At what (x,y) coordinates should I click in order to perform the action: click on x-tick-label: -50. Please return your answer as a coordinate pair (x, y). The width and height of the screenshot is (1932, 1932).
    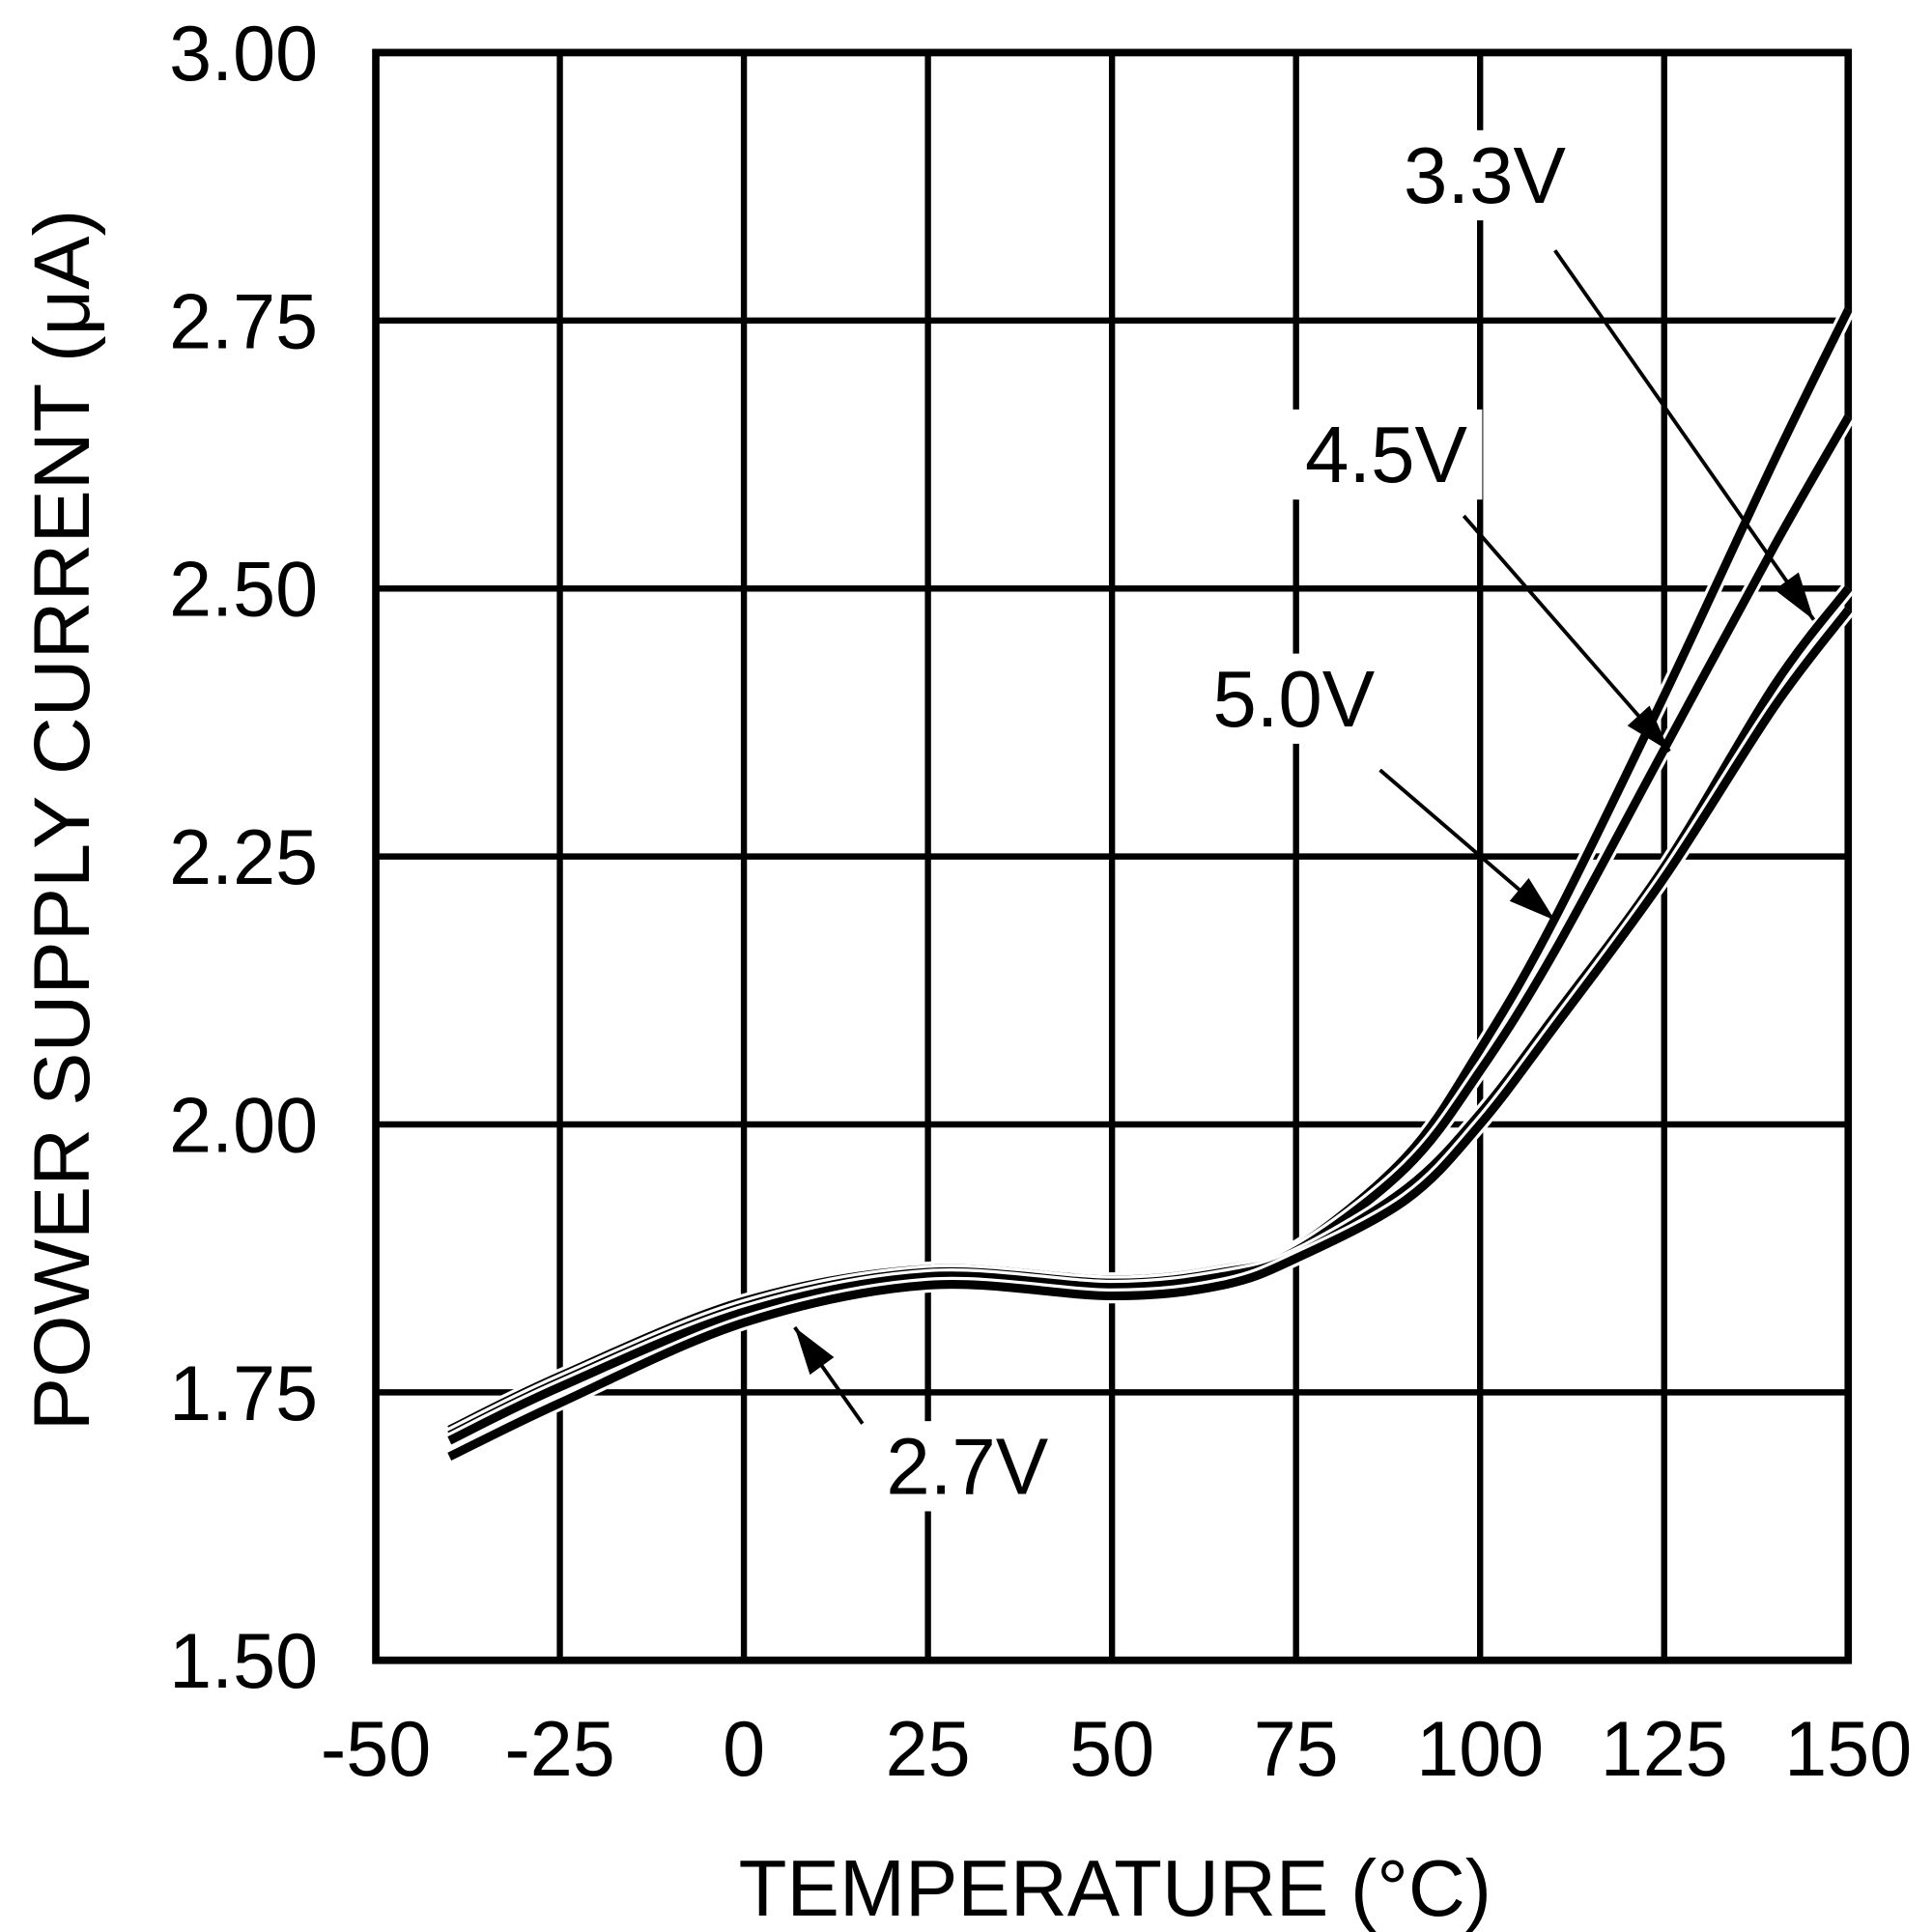
    Looking at the image, I should click on (376, 1748).